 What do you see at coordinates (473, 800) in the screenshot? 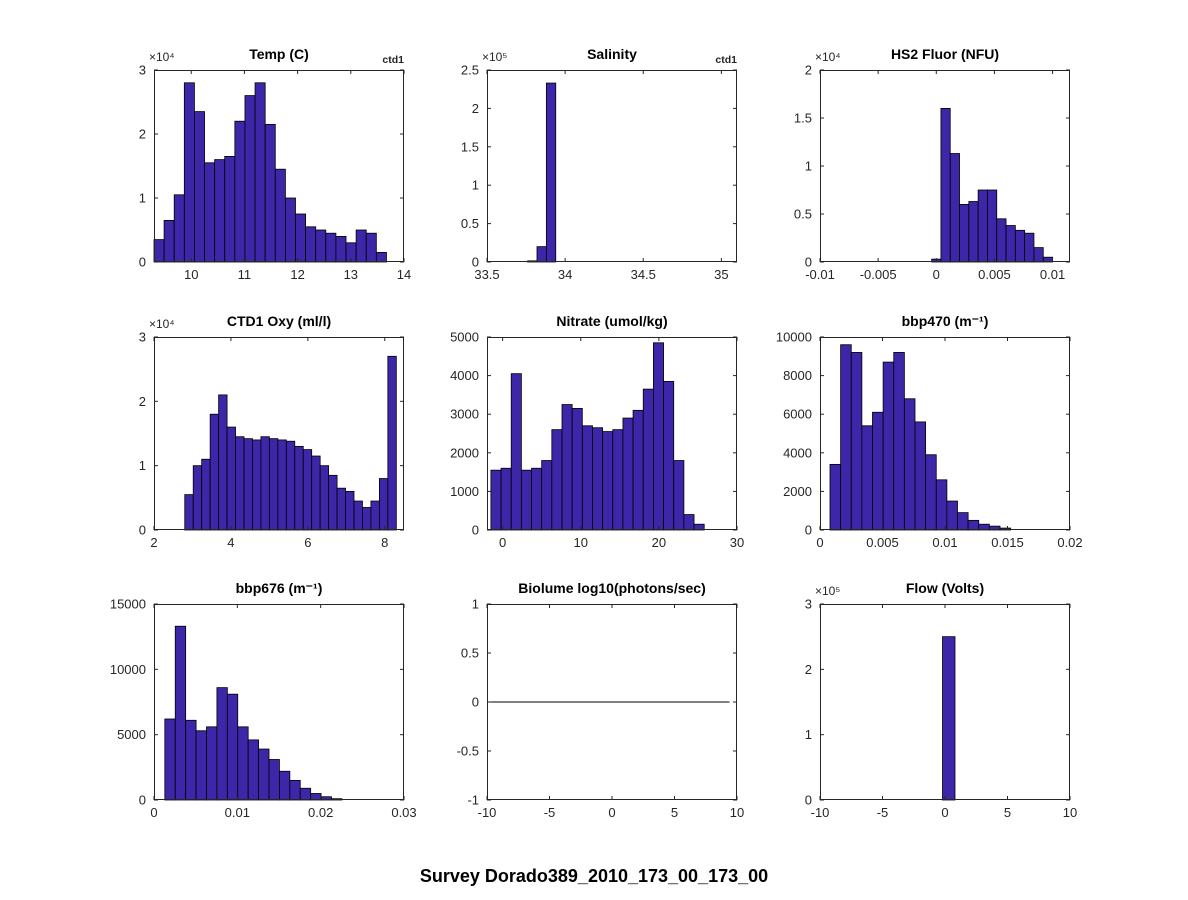
I see `svg-text: -1` at bounding box center [473, 800].